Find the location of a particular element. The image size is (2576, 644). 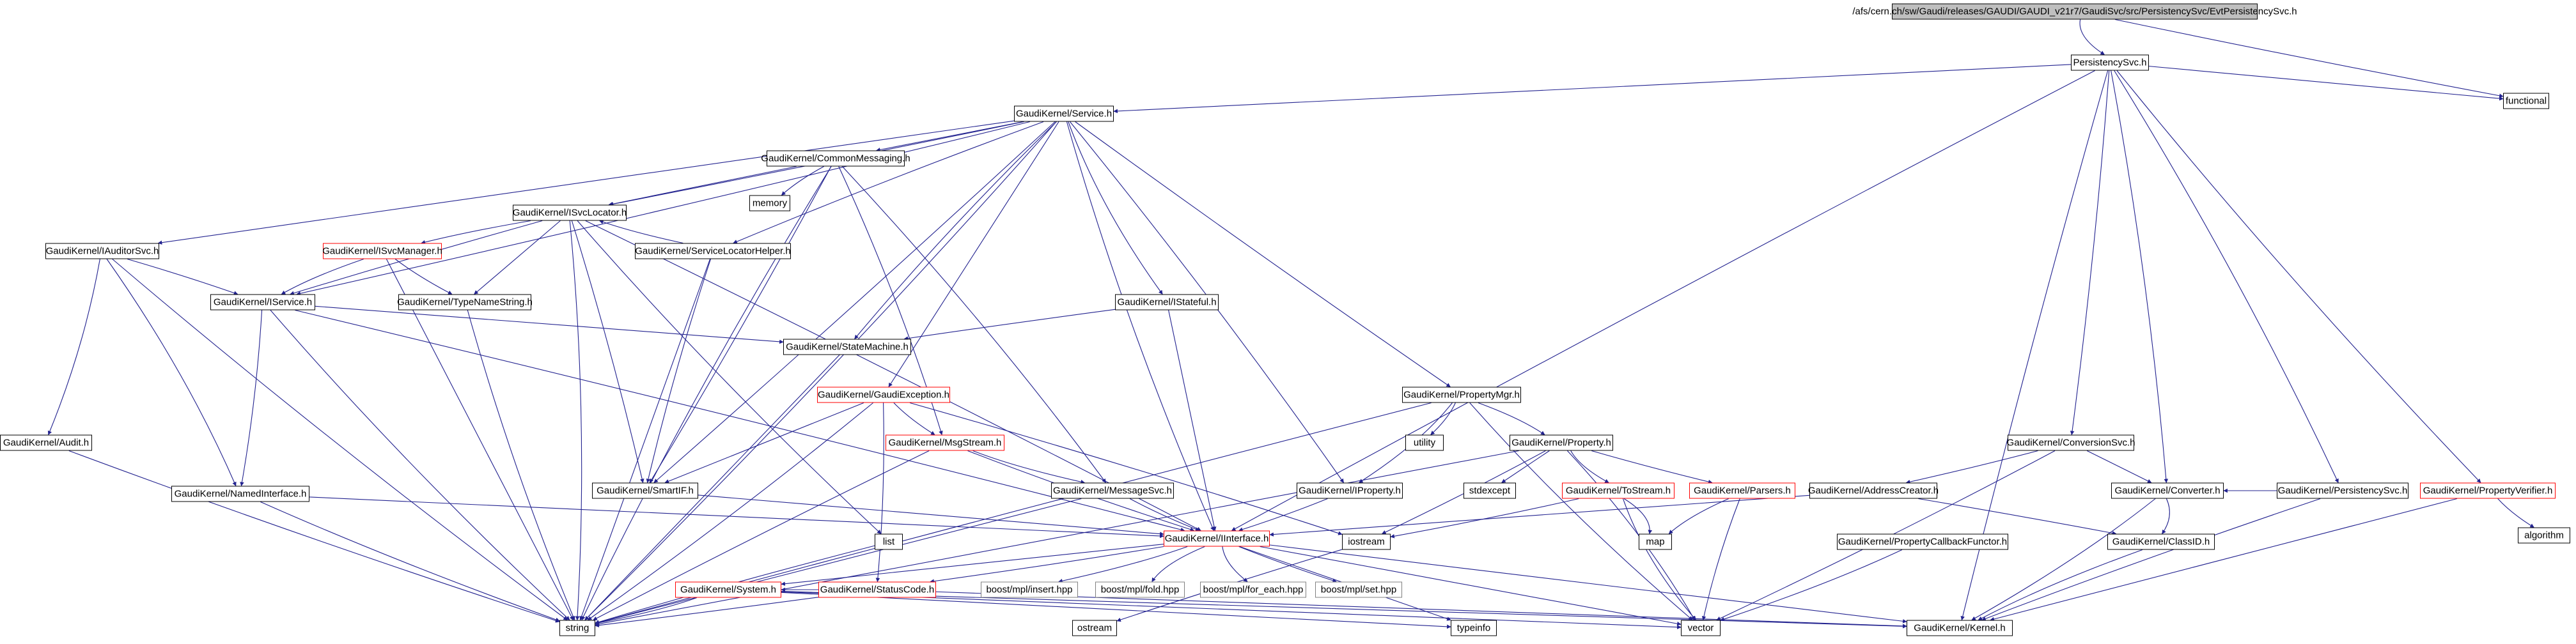

graph-node-iostream: iostream is located at coordinates (1366, 541).